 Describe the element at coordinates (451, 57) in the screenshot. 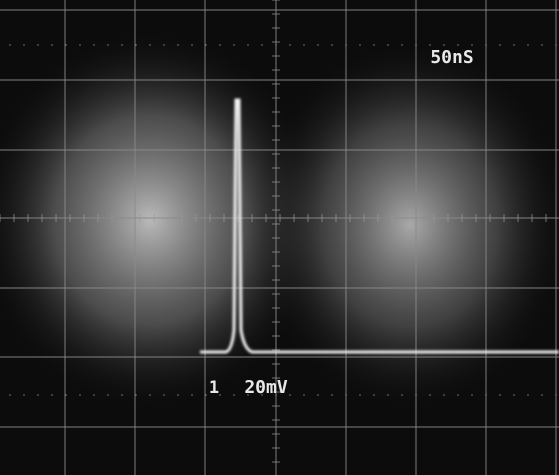

I see `timebase-readout: 50nS` at that location.